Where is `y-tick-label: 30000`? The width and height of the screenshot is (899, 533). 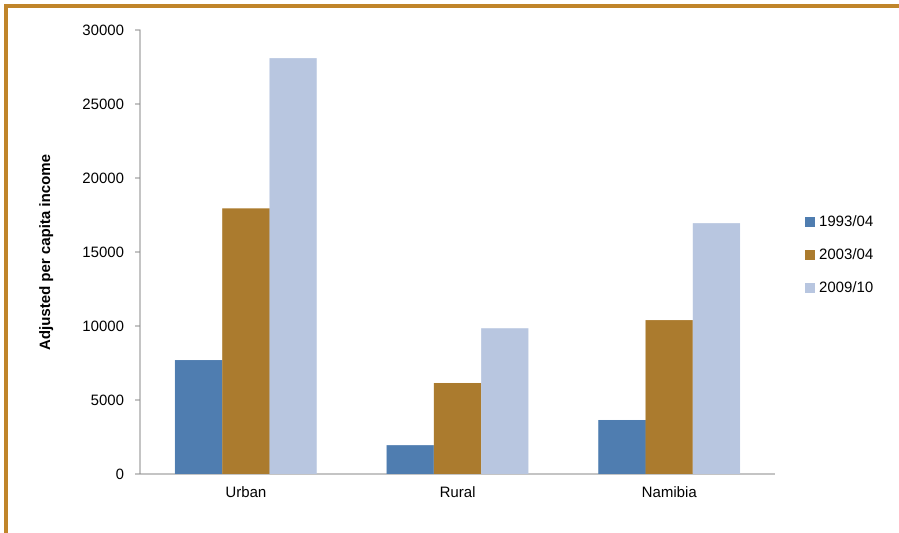 y-tick-label: 30000 is located at coordinates (103, 30).